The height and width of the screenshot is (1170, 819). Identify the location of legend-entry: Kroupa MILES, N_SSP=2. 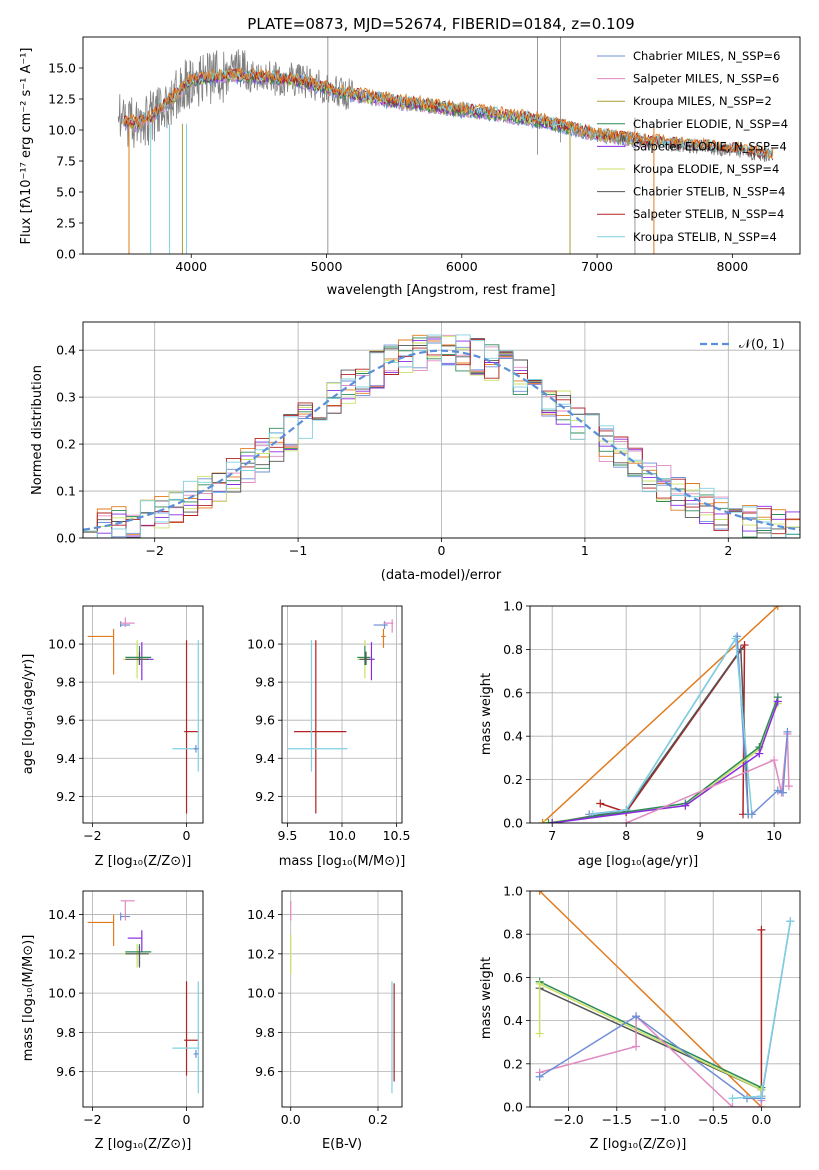
(702, 101).